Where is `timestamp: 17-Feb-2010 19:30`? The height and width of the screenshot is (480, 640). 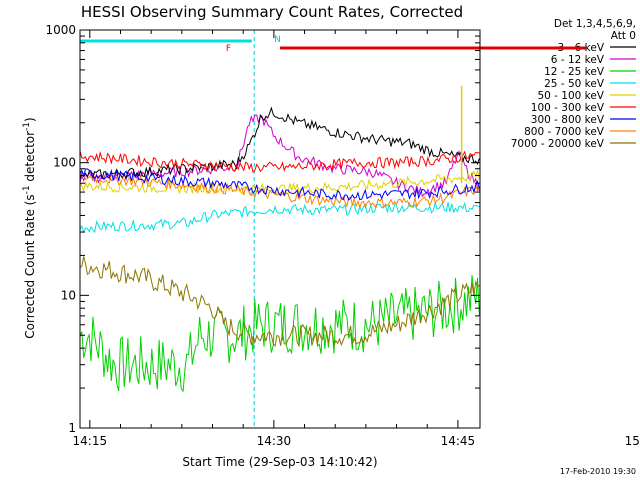
timestamp: 17-Feb-2010 19:30 is located at coordinates (598, 471).